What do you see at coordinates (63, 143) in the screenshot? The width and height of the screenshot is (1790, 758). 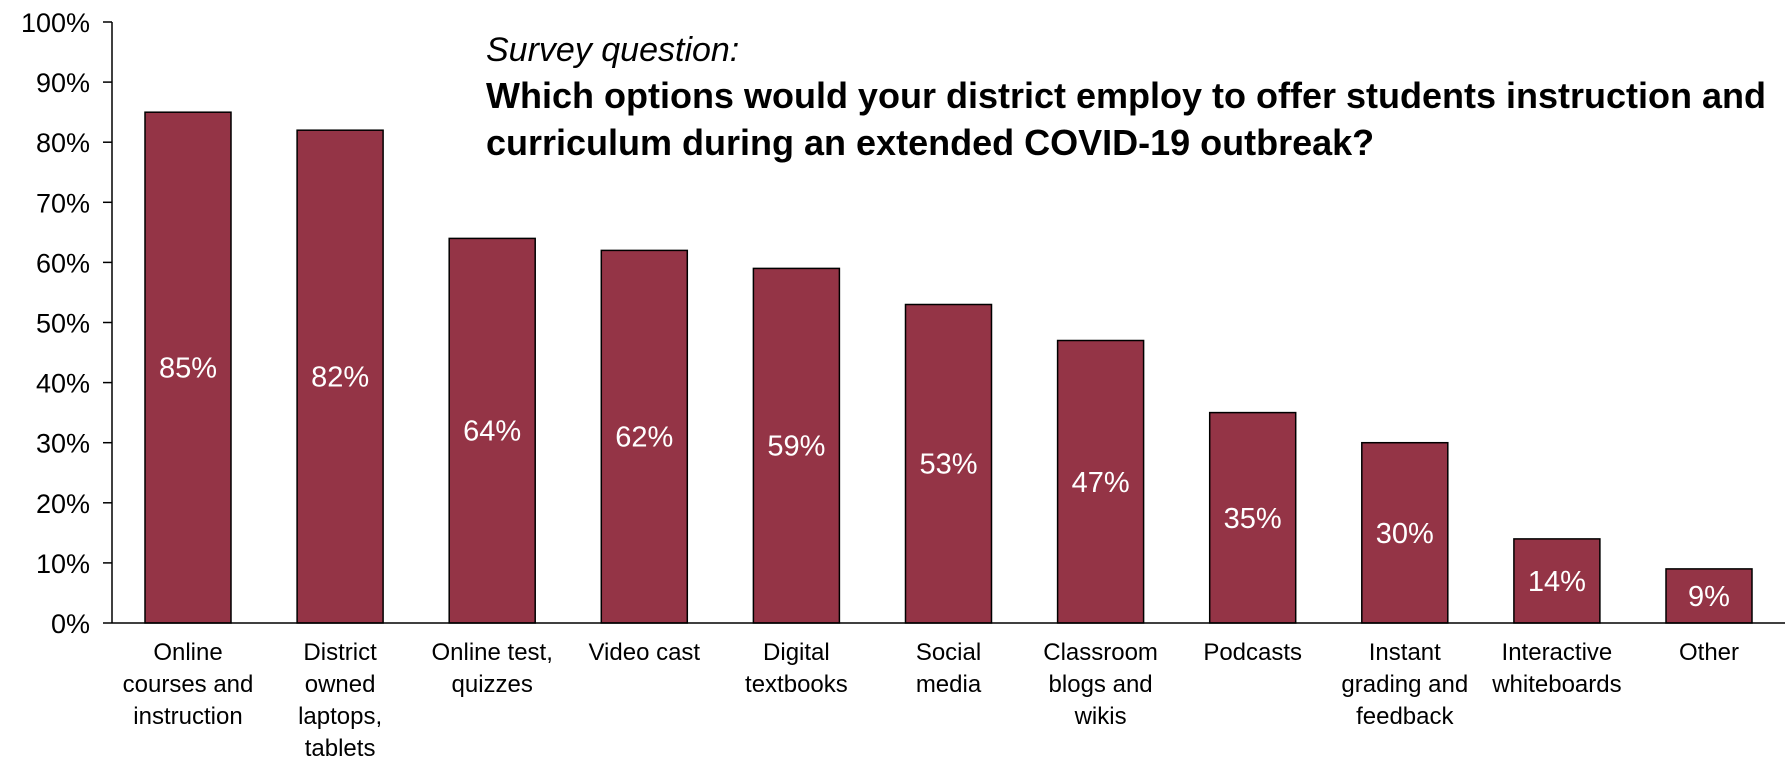 I see `y-tick-label: 80%` at bounding box center [63, 143].